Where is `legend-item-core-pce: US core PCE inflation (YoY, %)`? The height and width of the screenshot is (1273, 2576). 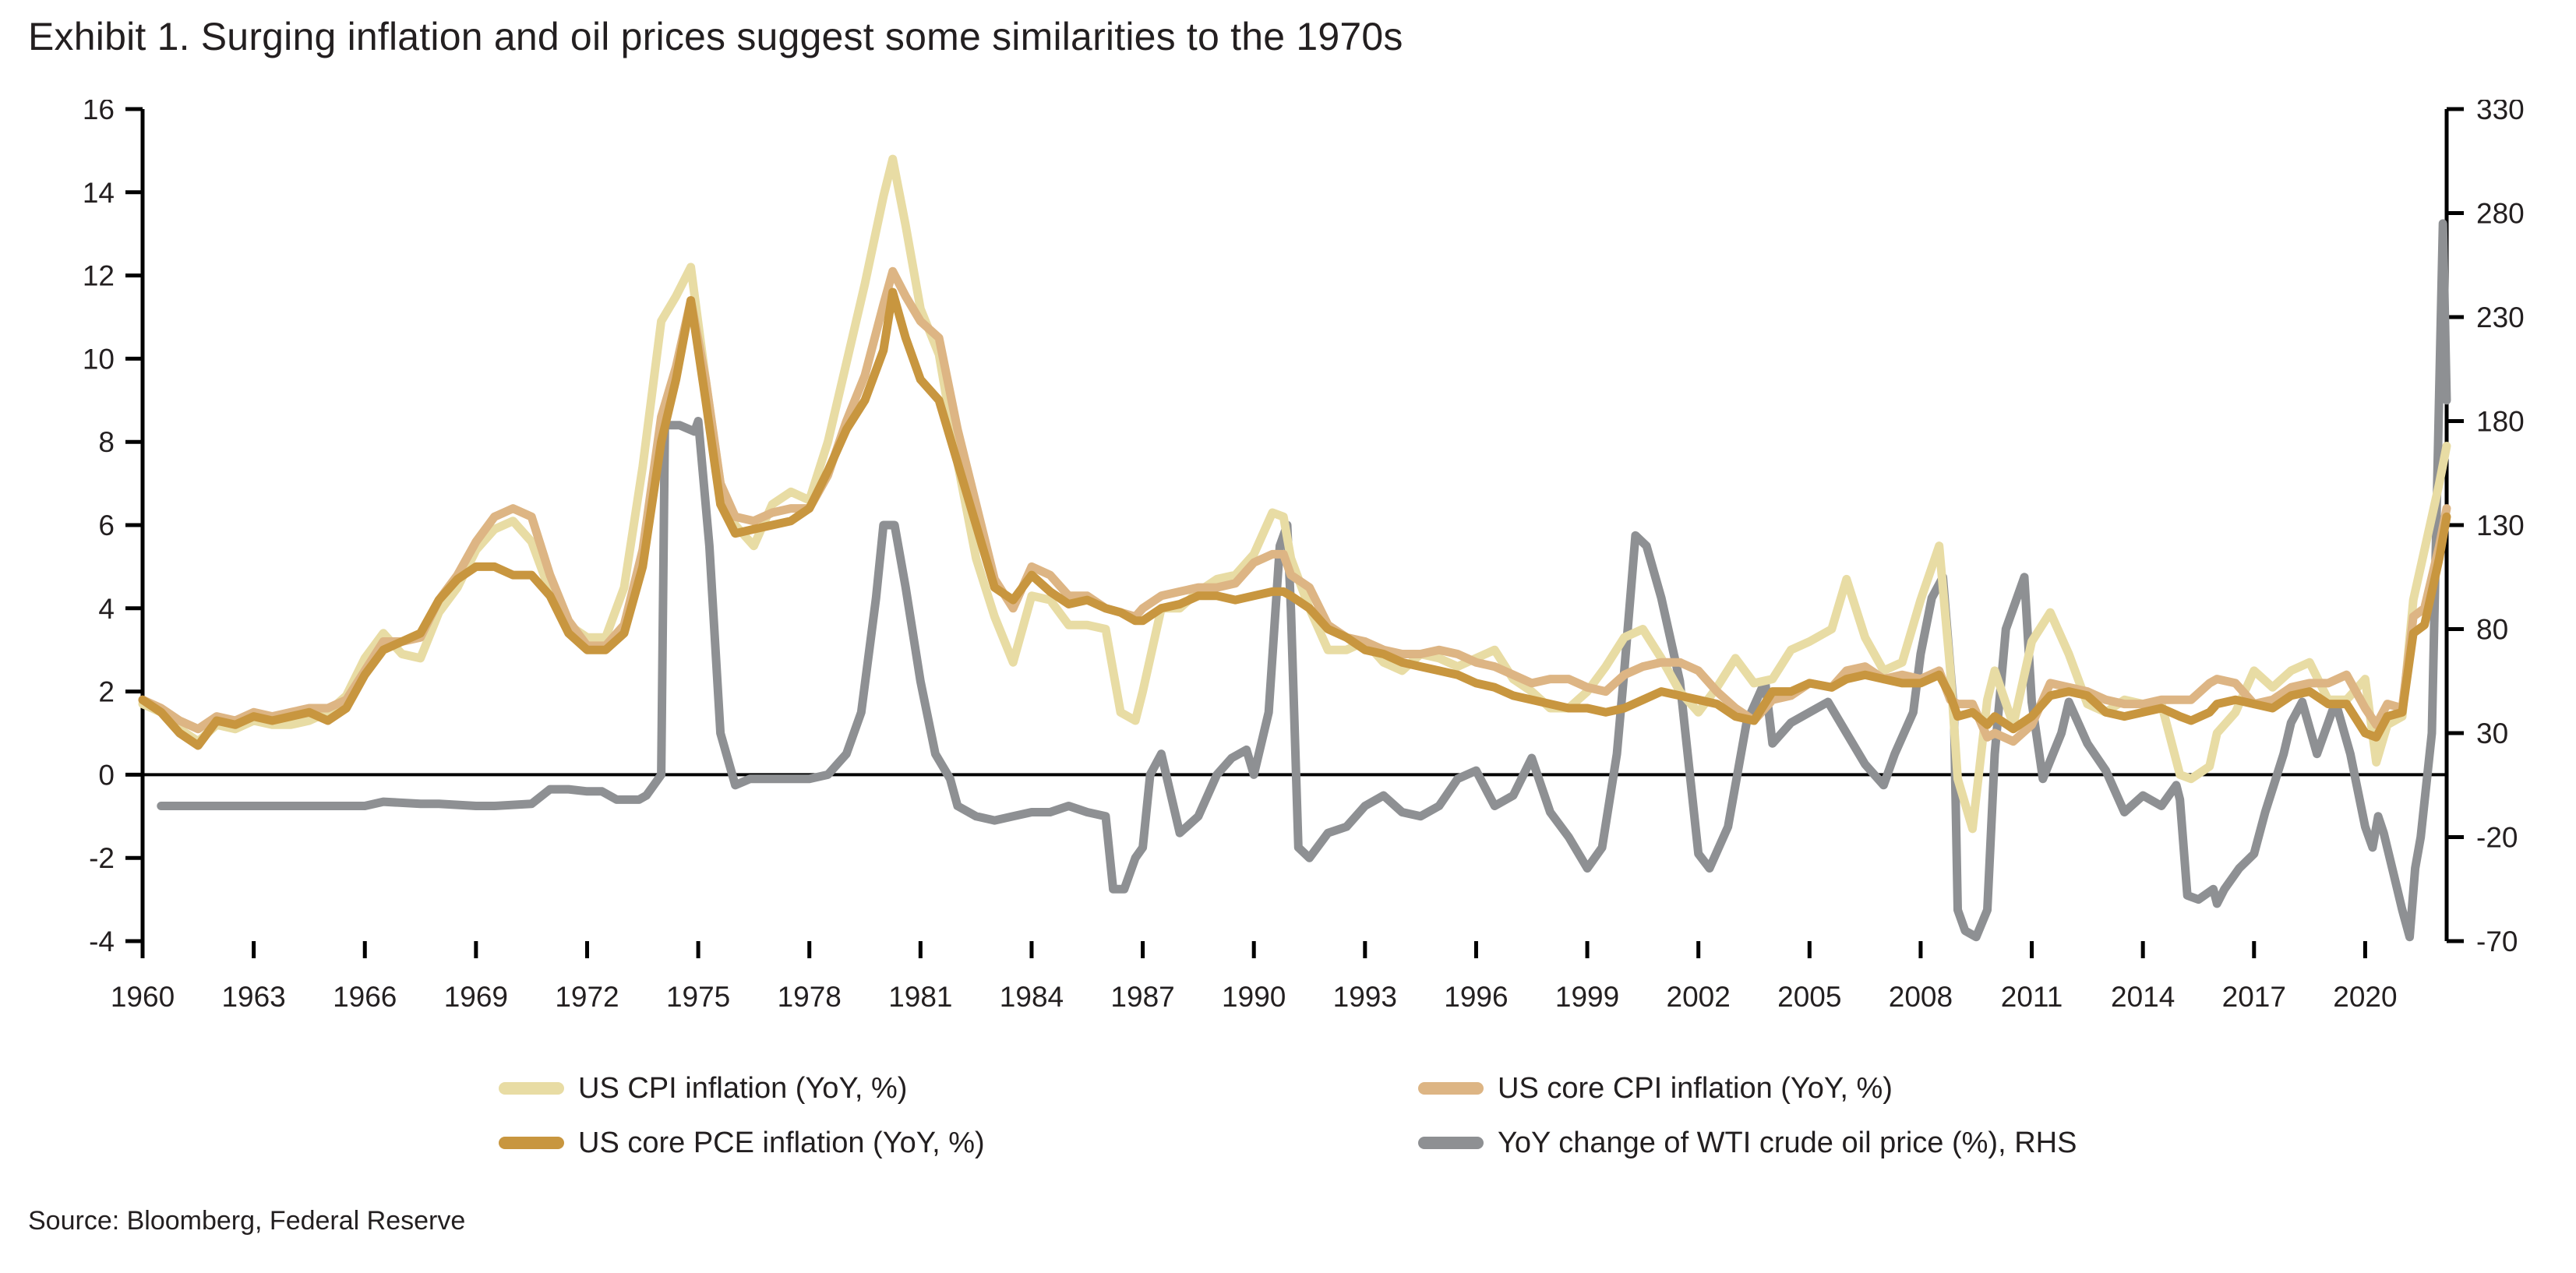
legend-item-core-pce: US core PCE inflation (YoY, %) is located at coordinates (958, 1143).